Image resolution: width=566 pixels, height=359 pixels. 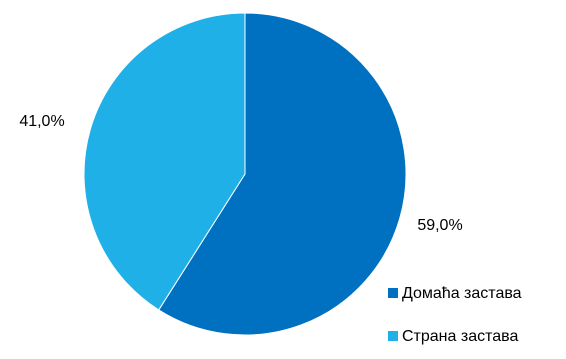 What do you see at coordinates (439, 225) in the screenshot?
I see `data-label-1: 59,0%` at bounding box center [439, 225].